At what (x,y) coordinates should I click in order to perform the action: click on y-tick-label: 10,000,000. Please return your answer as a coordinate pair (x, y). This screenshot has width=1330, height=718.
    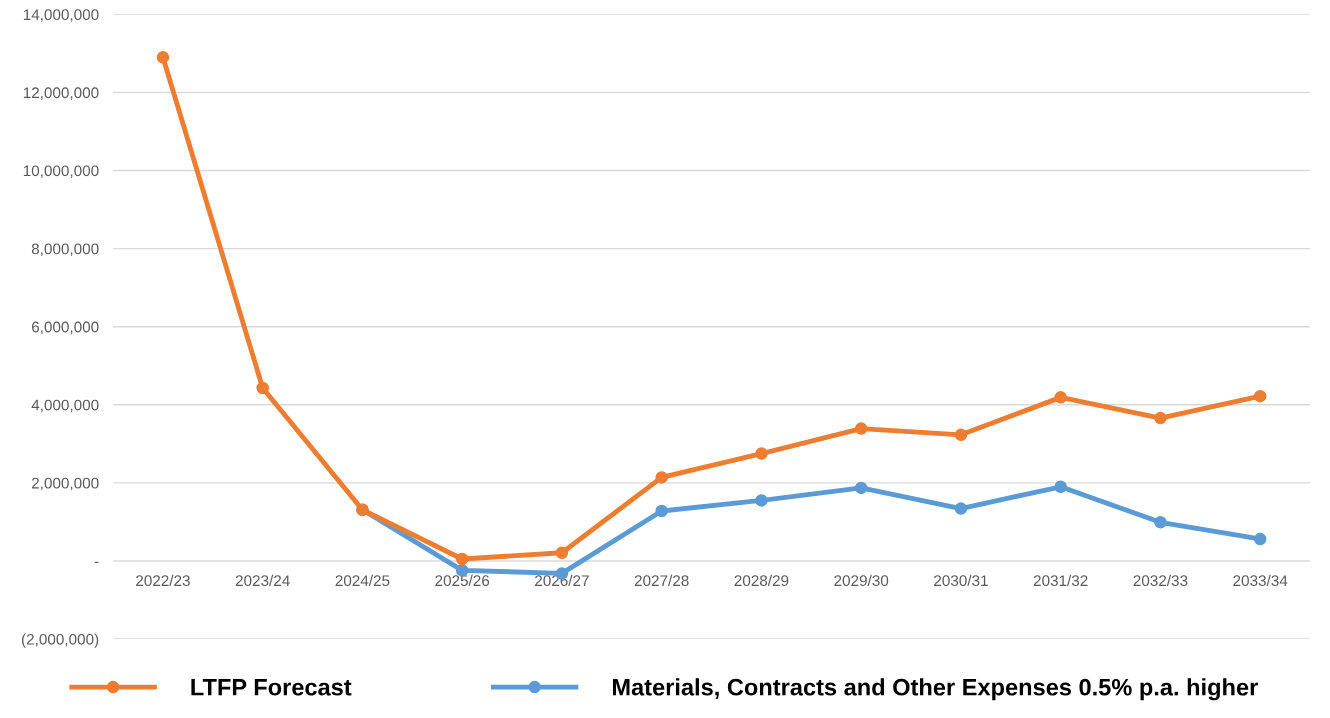
    Looking at the image, I should click on (61, 172).